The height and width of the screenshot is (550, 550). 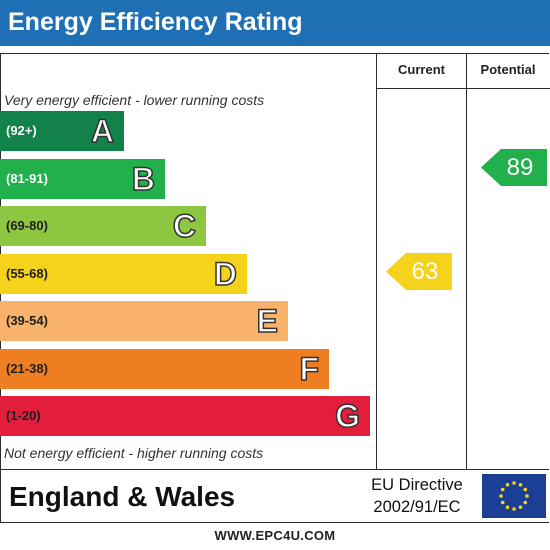 What do you see at coordinates (421, 69) in the screenshot?
I see `current-column-header: Current` at bounding box center [421, 69].